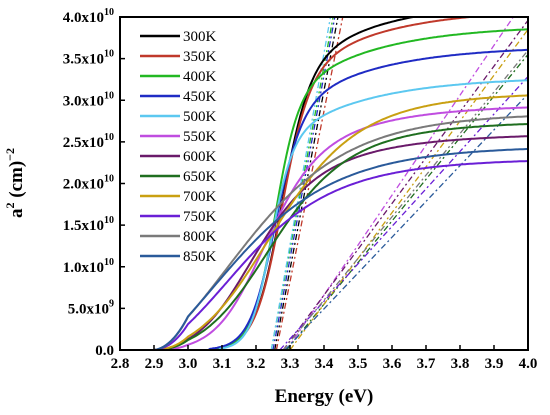  What do you see at coordinates (460, 364) in the screenshot?
I see `x-tick-label: 3.8` at bounding box center [460, 364].